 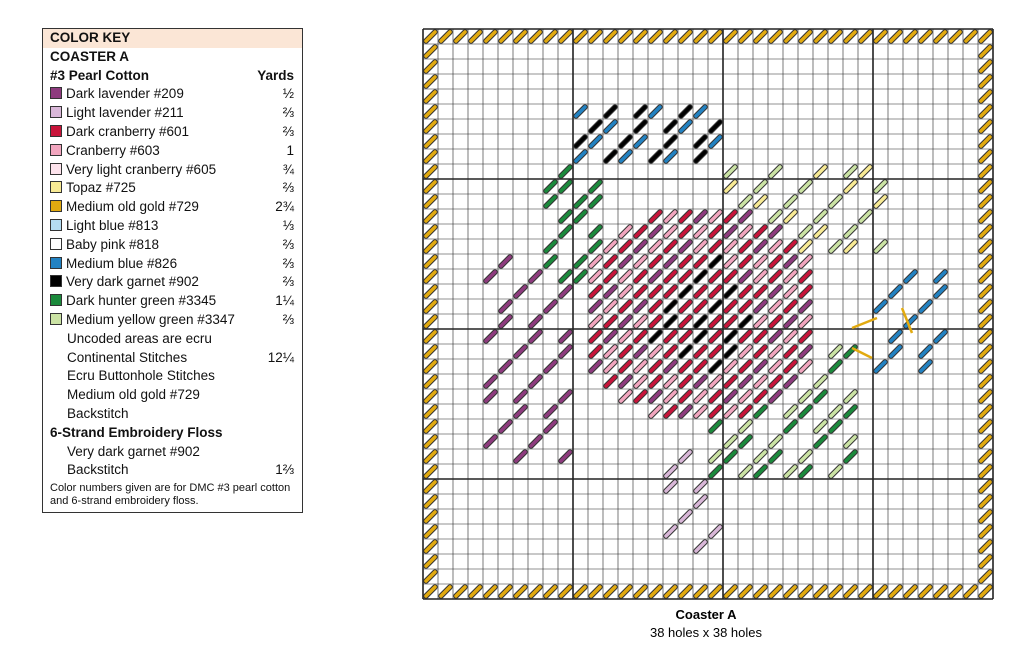 What do you see at coordinates (172, 94) in the screenshot?
I see `key-row: Dark lavender #209 ½` at bounding box center [172, 94].